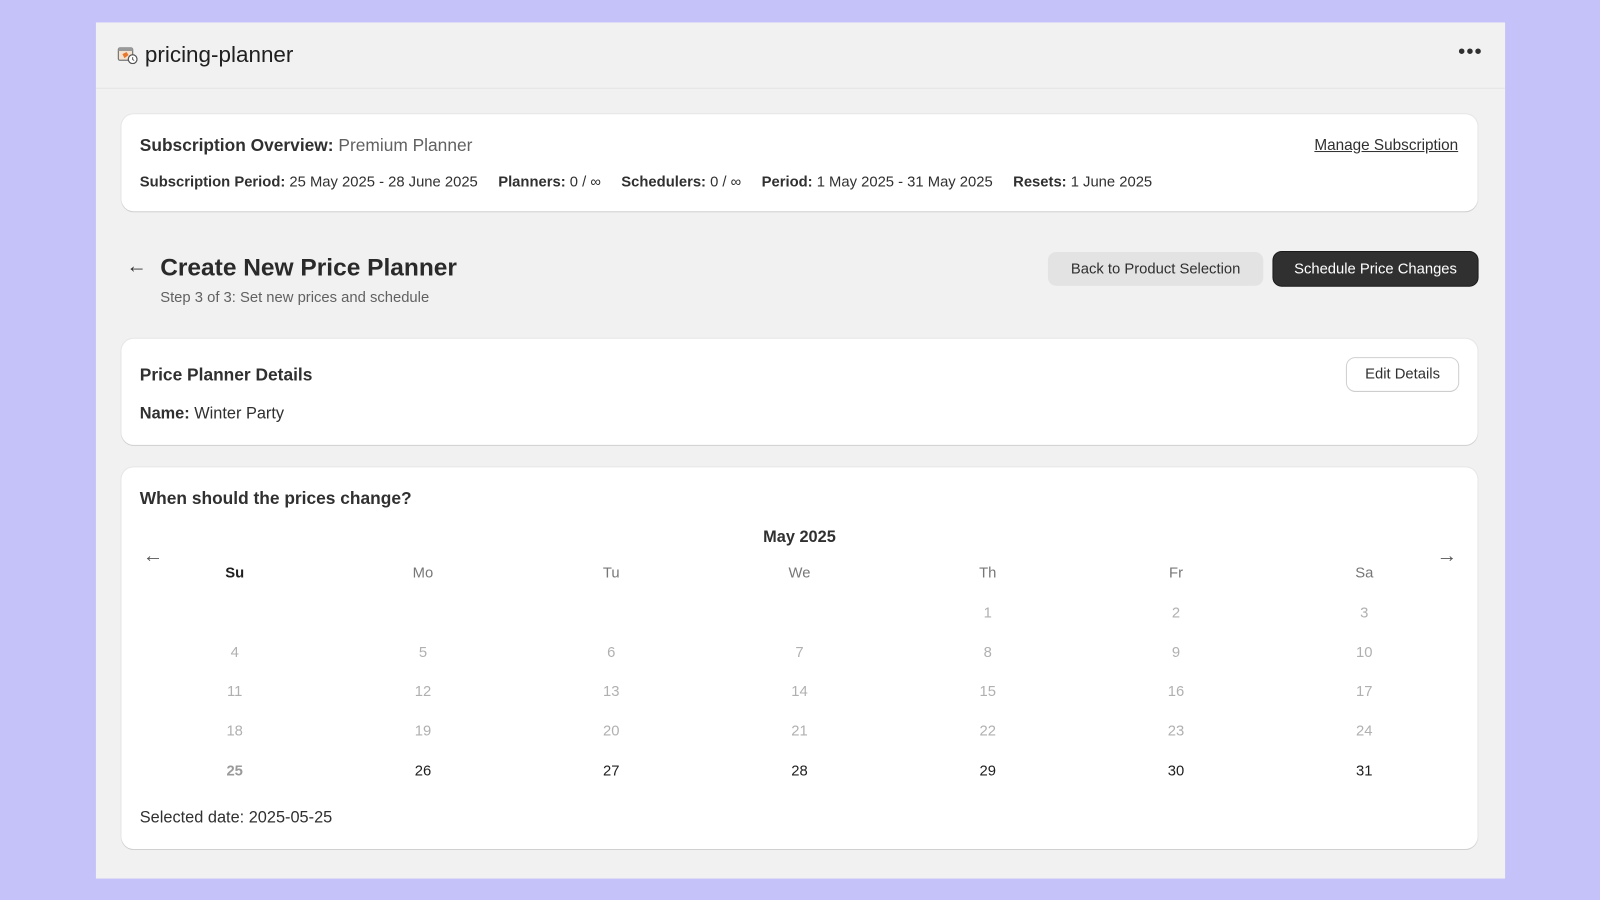 This screenshot has height=900, width=1600. What do you see at coordinates (987, 731) in the screenshot?
I see `calendar-day: 22` at bounding box center [987, 731].